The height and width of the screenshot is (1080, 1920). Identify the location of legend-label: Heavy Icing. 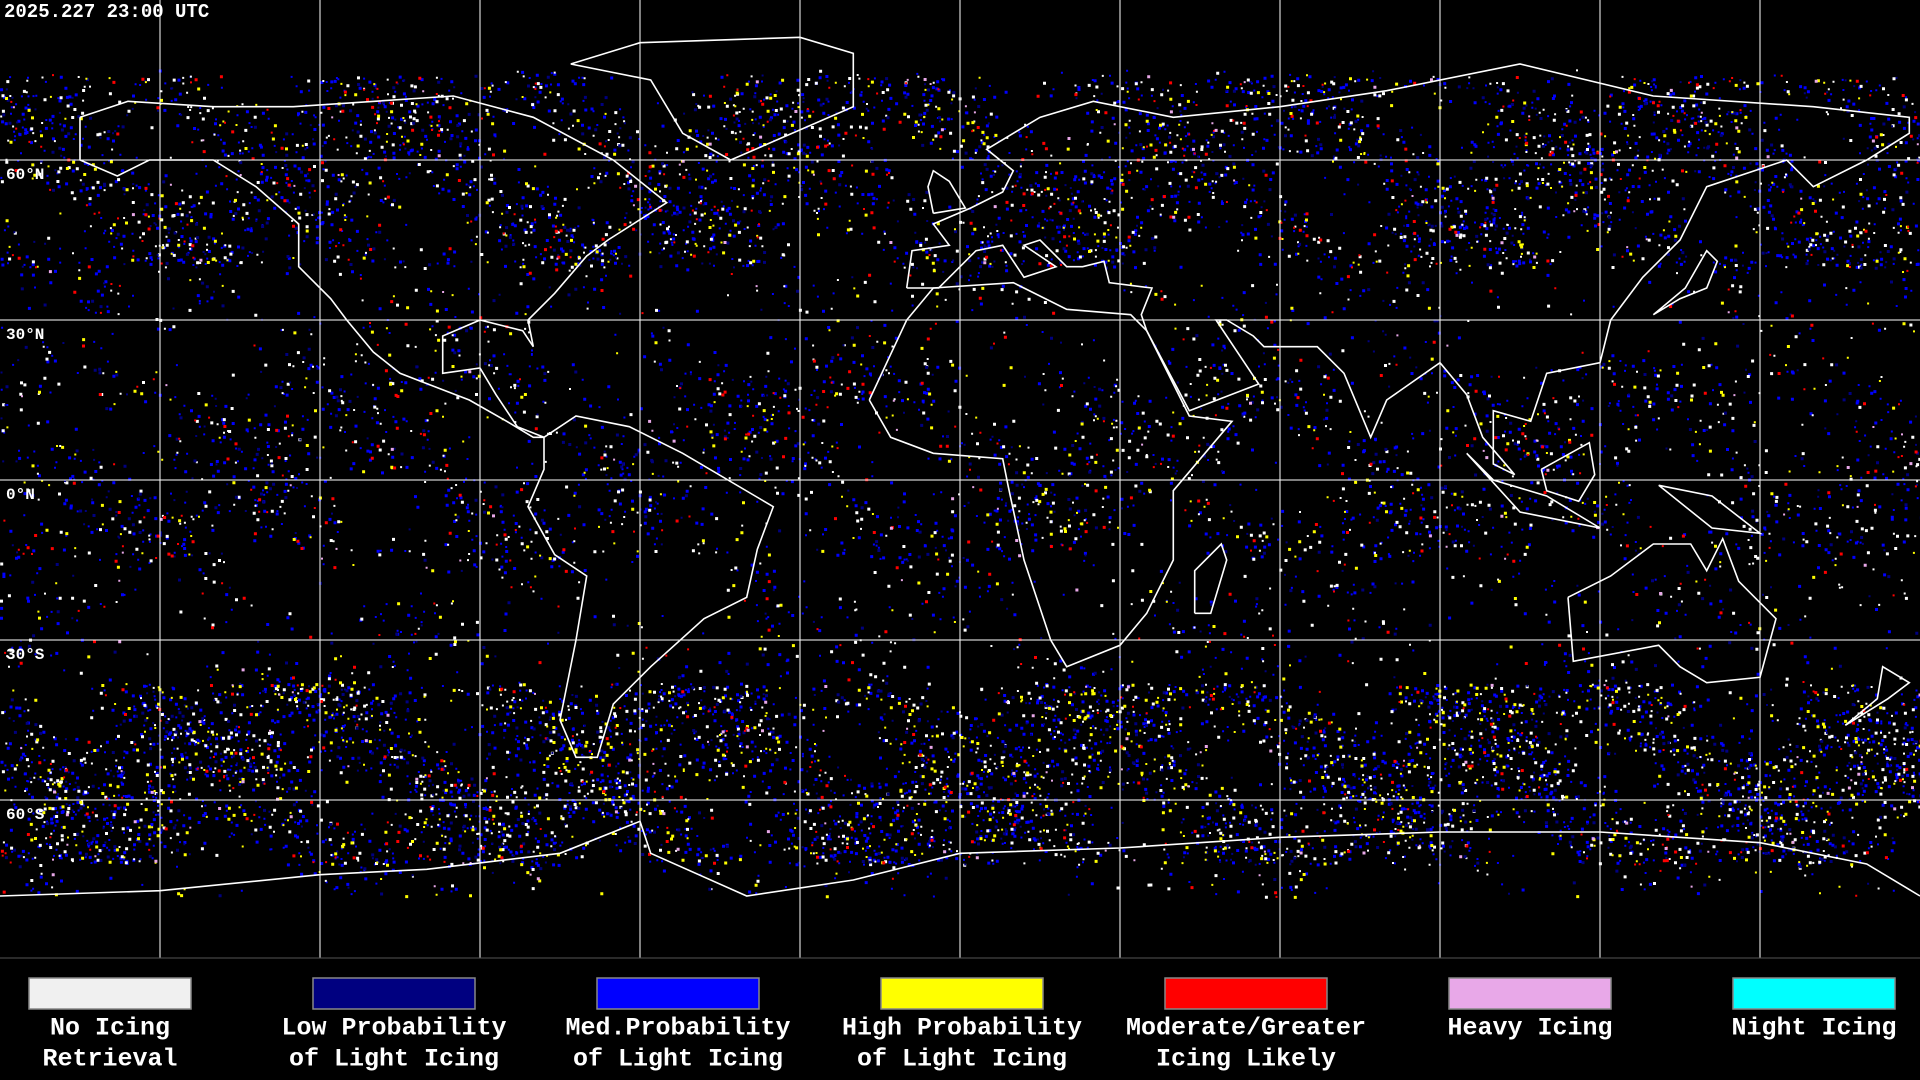
(1529, 1028).